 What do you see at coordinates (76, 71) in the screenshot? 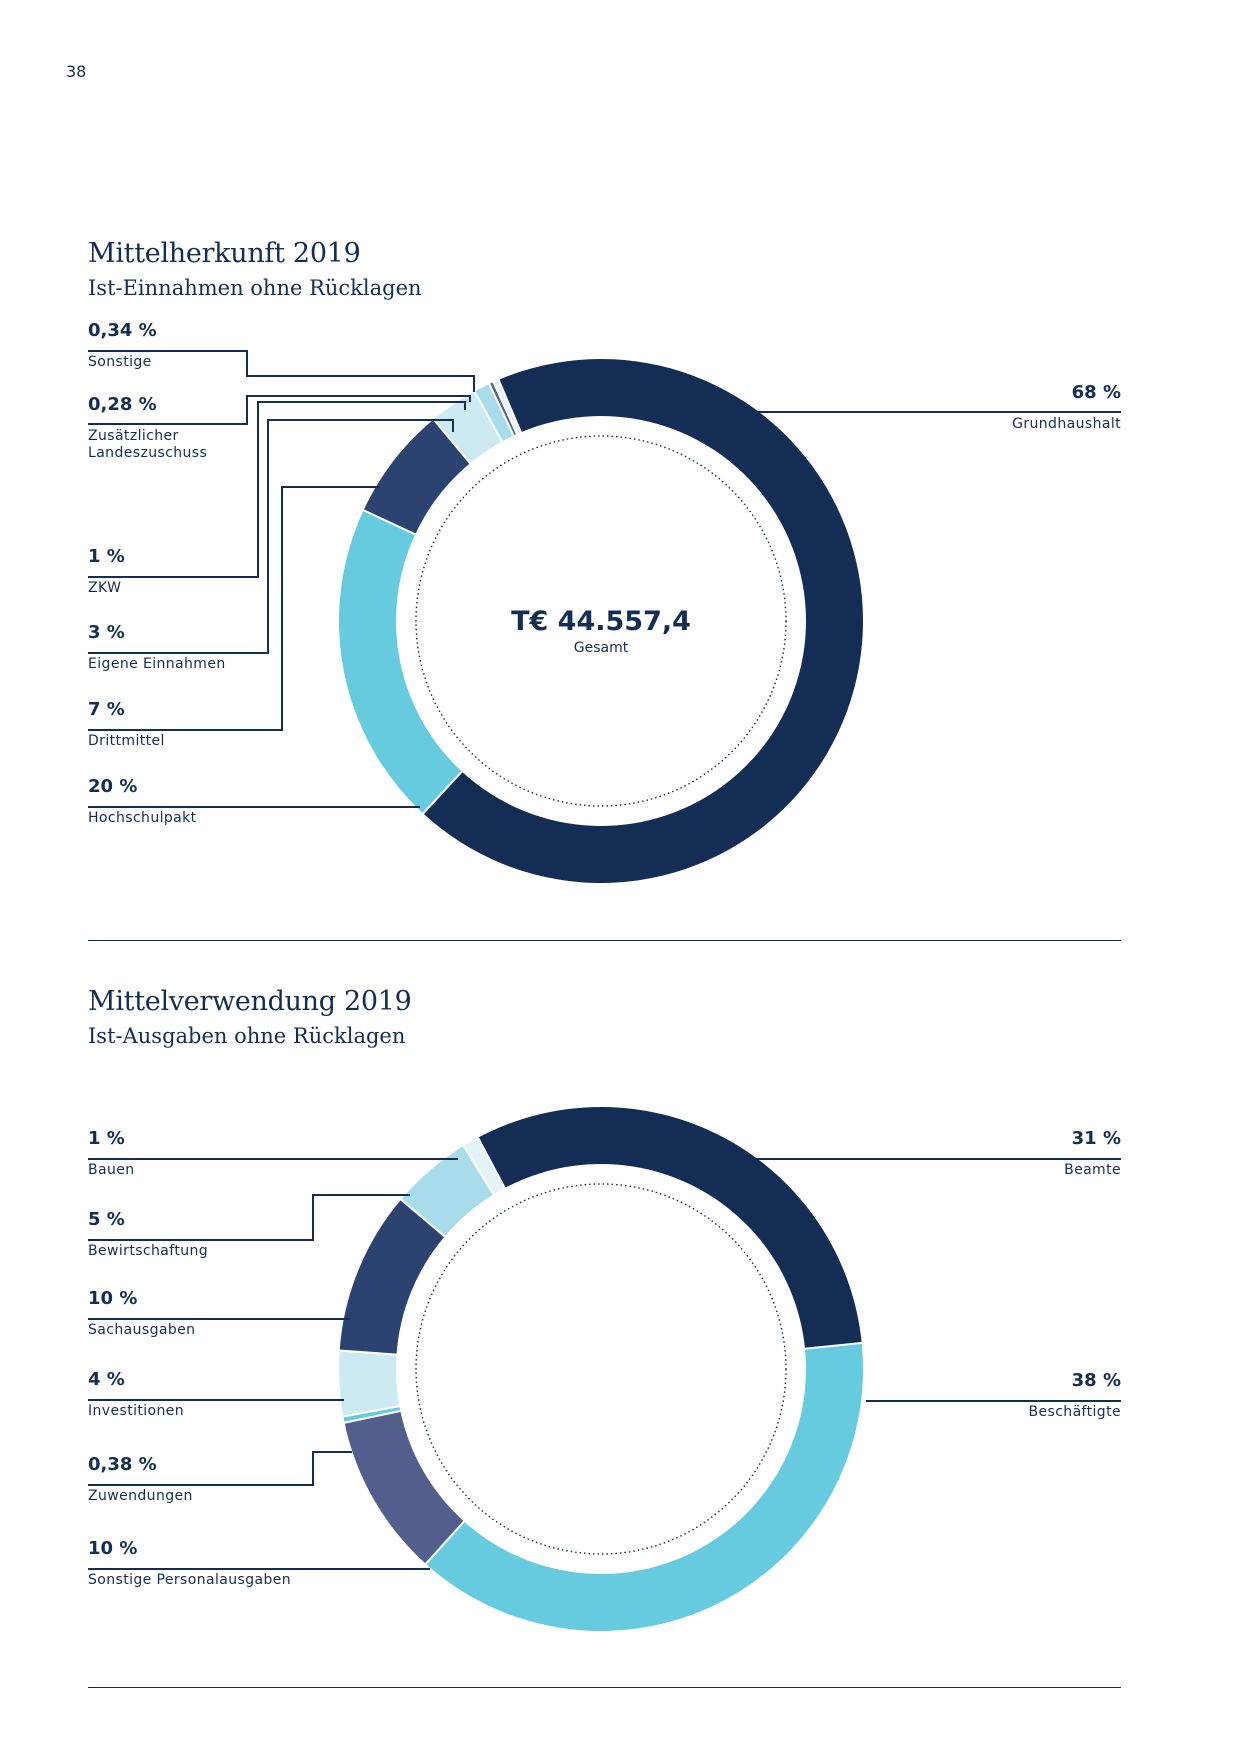
I see `page-number: 38` at bounding box center [76, 71].